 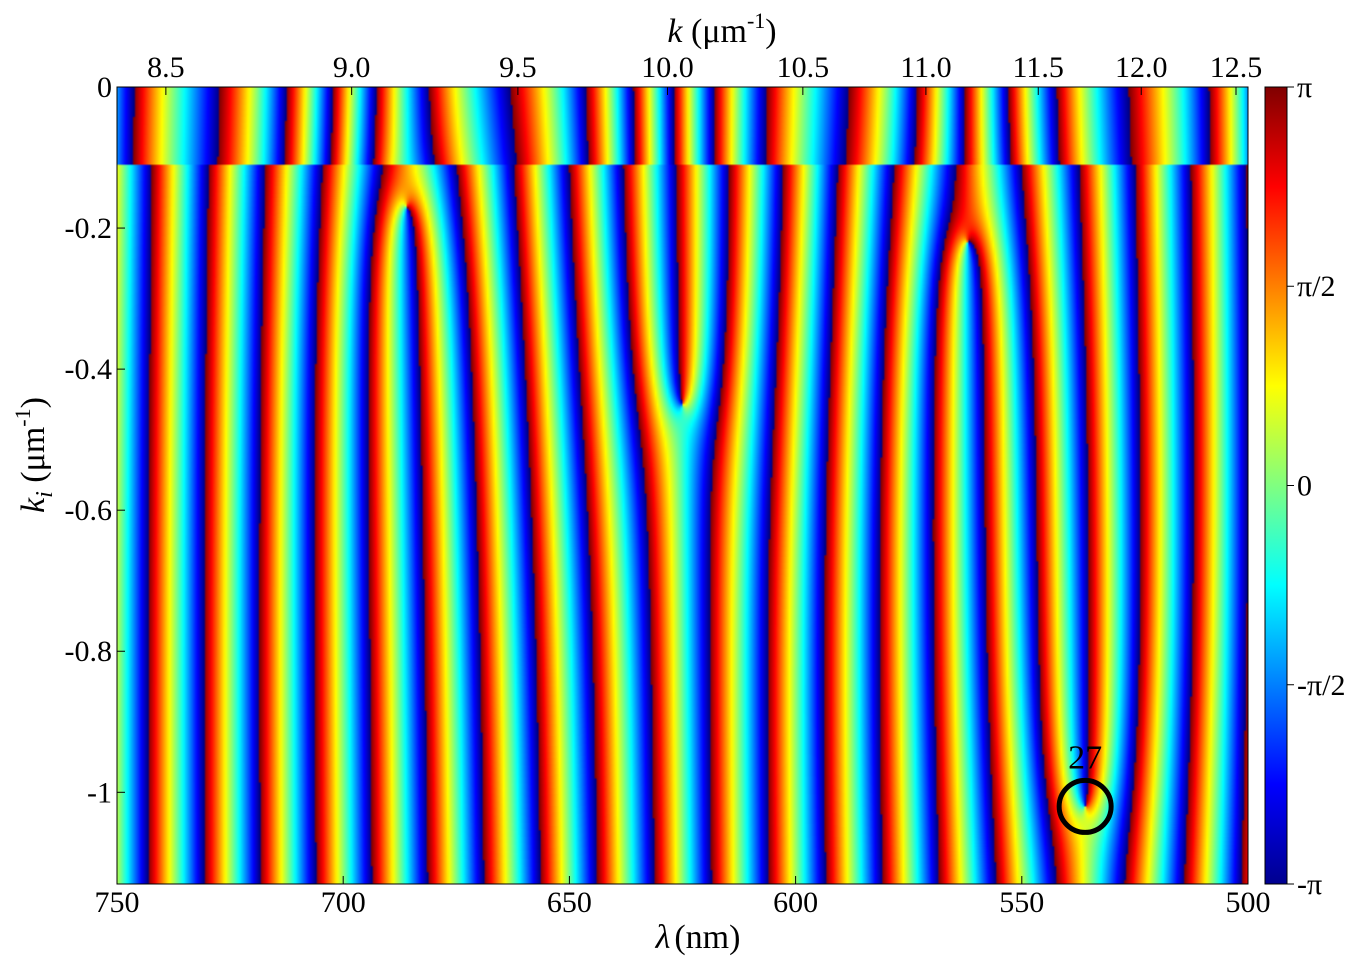 I want to click on singularity-circle-marker, so click(x=1085, y=806).